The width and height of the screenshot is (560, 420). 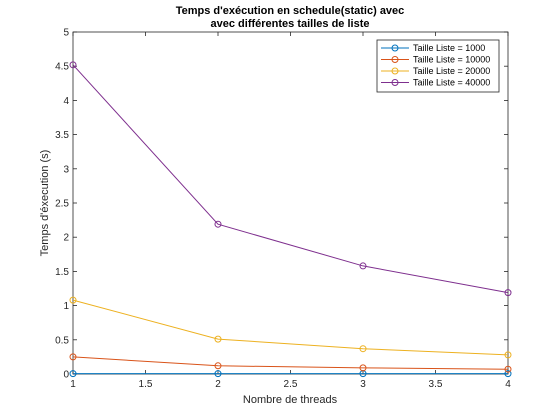 What do you see at coordinates (62, 135) in the screenshot?
I see `y-tick-label: 3.5` at bounding box center [62, 135].